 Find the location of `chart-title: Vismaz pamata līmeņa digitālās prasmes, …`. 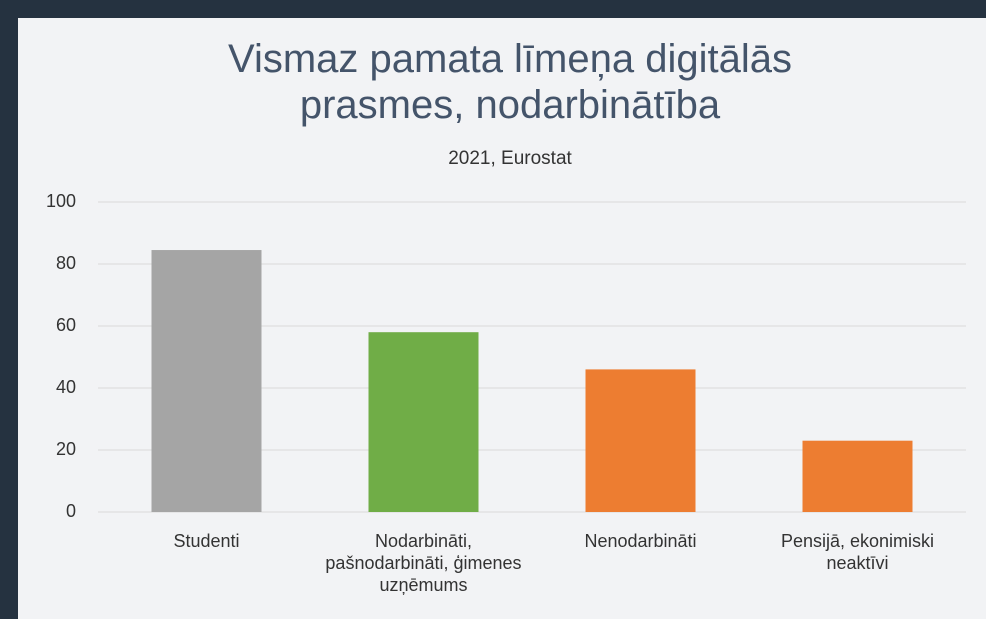

chart-title: Vismaz pamata līmeņa digitālās prasmes, … is located at coordinates (510, 82).